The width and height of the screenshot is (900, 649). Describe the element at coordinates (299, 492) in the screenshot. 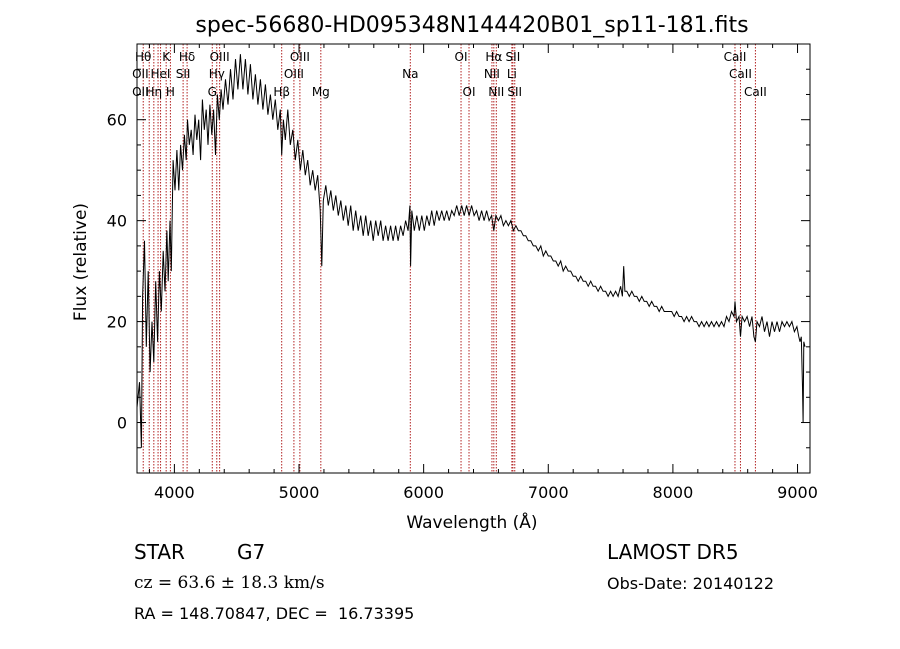

I see `x-tick-label: 5000` at that location.